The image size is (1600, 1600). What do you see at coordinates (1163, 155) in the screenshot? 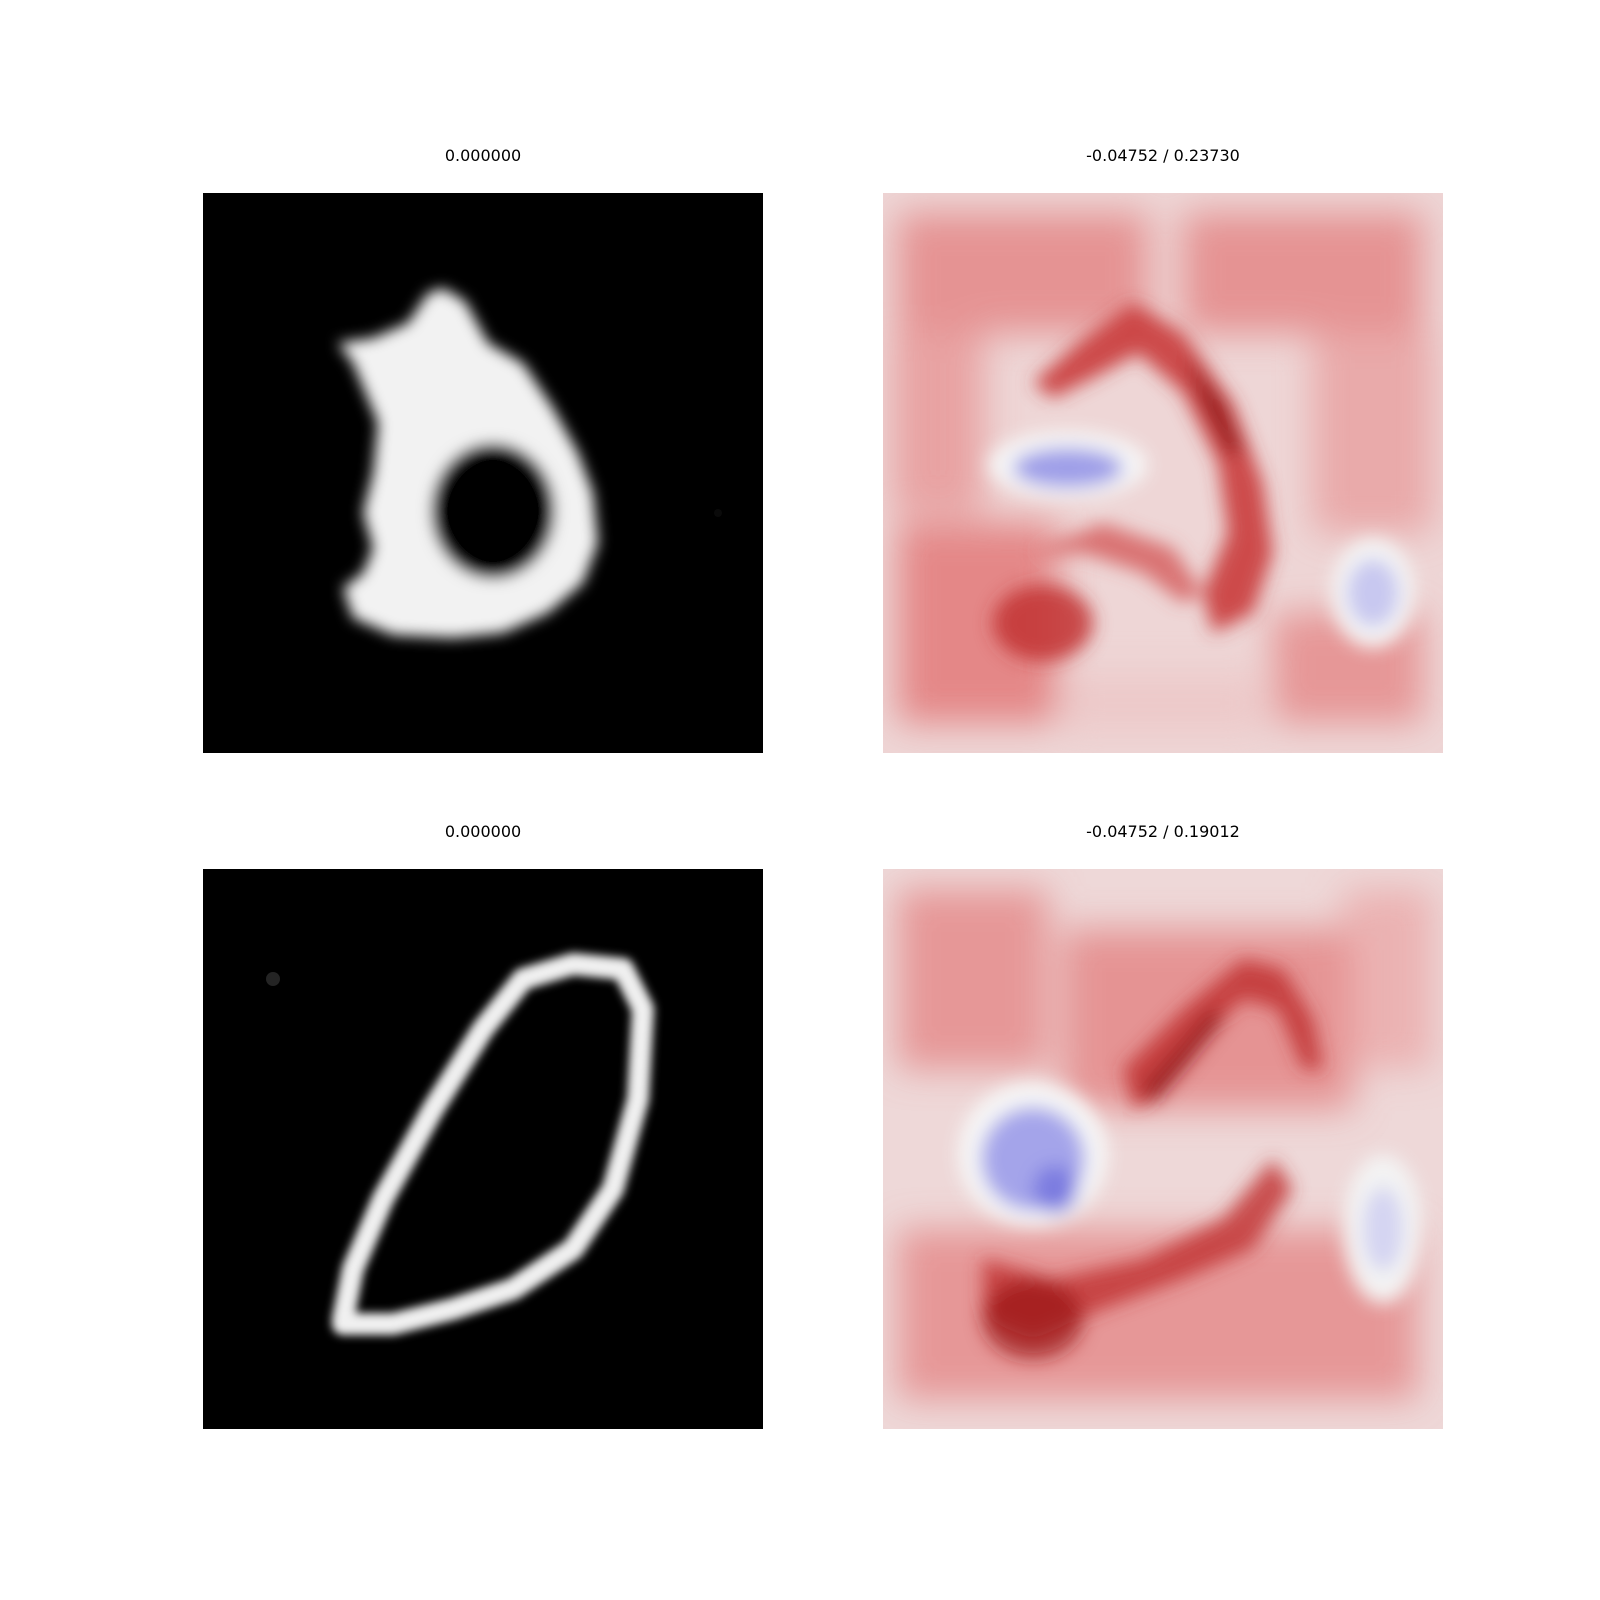
I see `panel-title-relevance-1: -0.04752 / 0.23730` at bounding box center [1163, 155].